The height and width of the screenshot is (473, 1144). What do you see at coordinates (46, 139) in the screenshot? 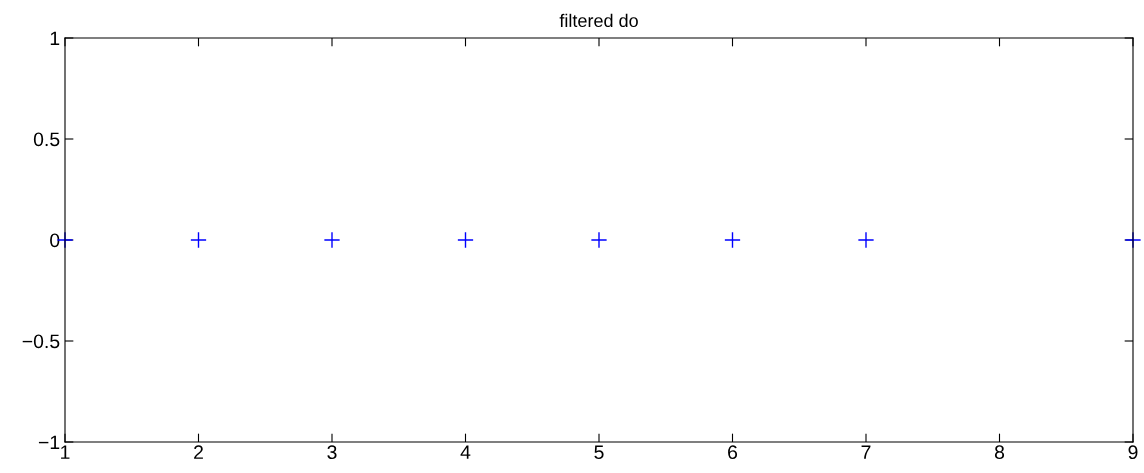
I see `y-tick-label: 0.5` at bounding box center [46, 139].